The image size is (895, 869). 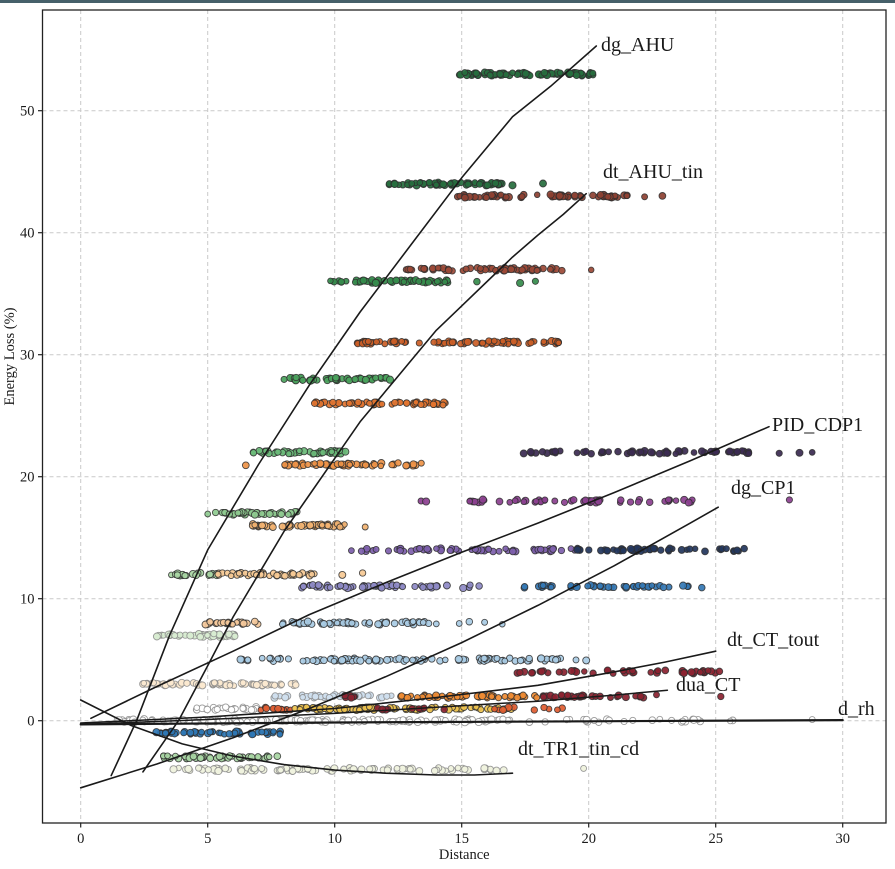 I want to click on series-label-dt_AHU_tin: dt_AHU_tin, so click(x=653, y=172).